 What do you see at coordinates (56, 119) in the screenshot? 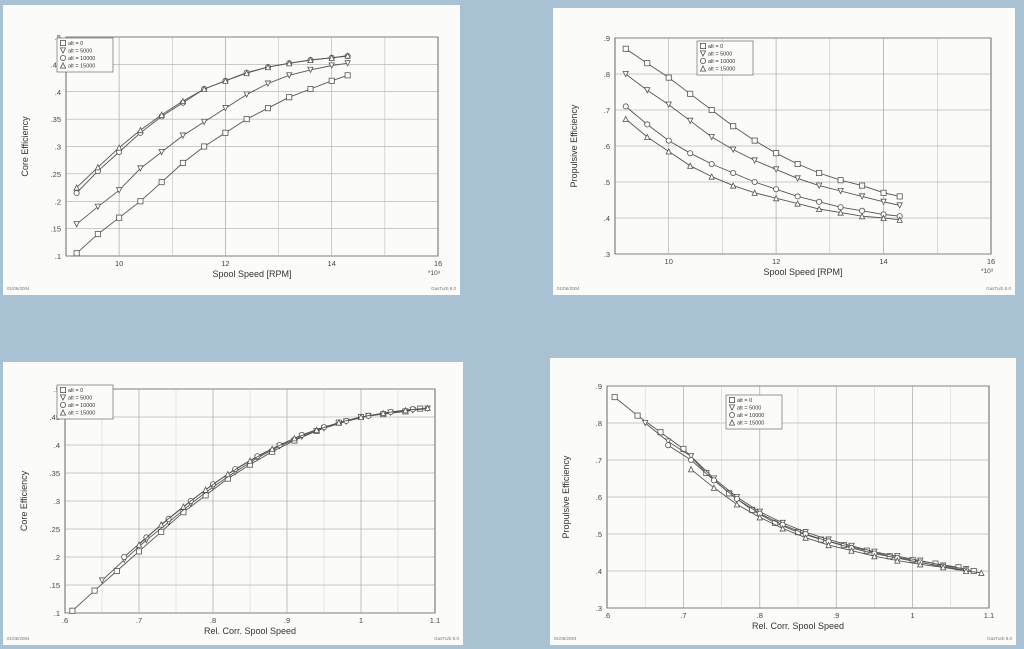
I see `y-tick-label: .35` at bounding box center [56, 119].